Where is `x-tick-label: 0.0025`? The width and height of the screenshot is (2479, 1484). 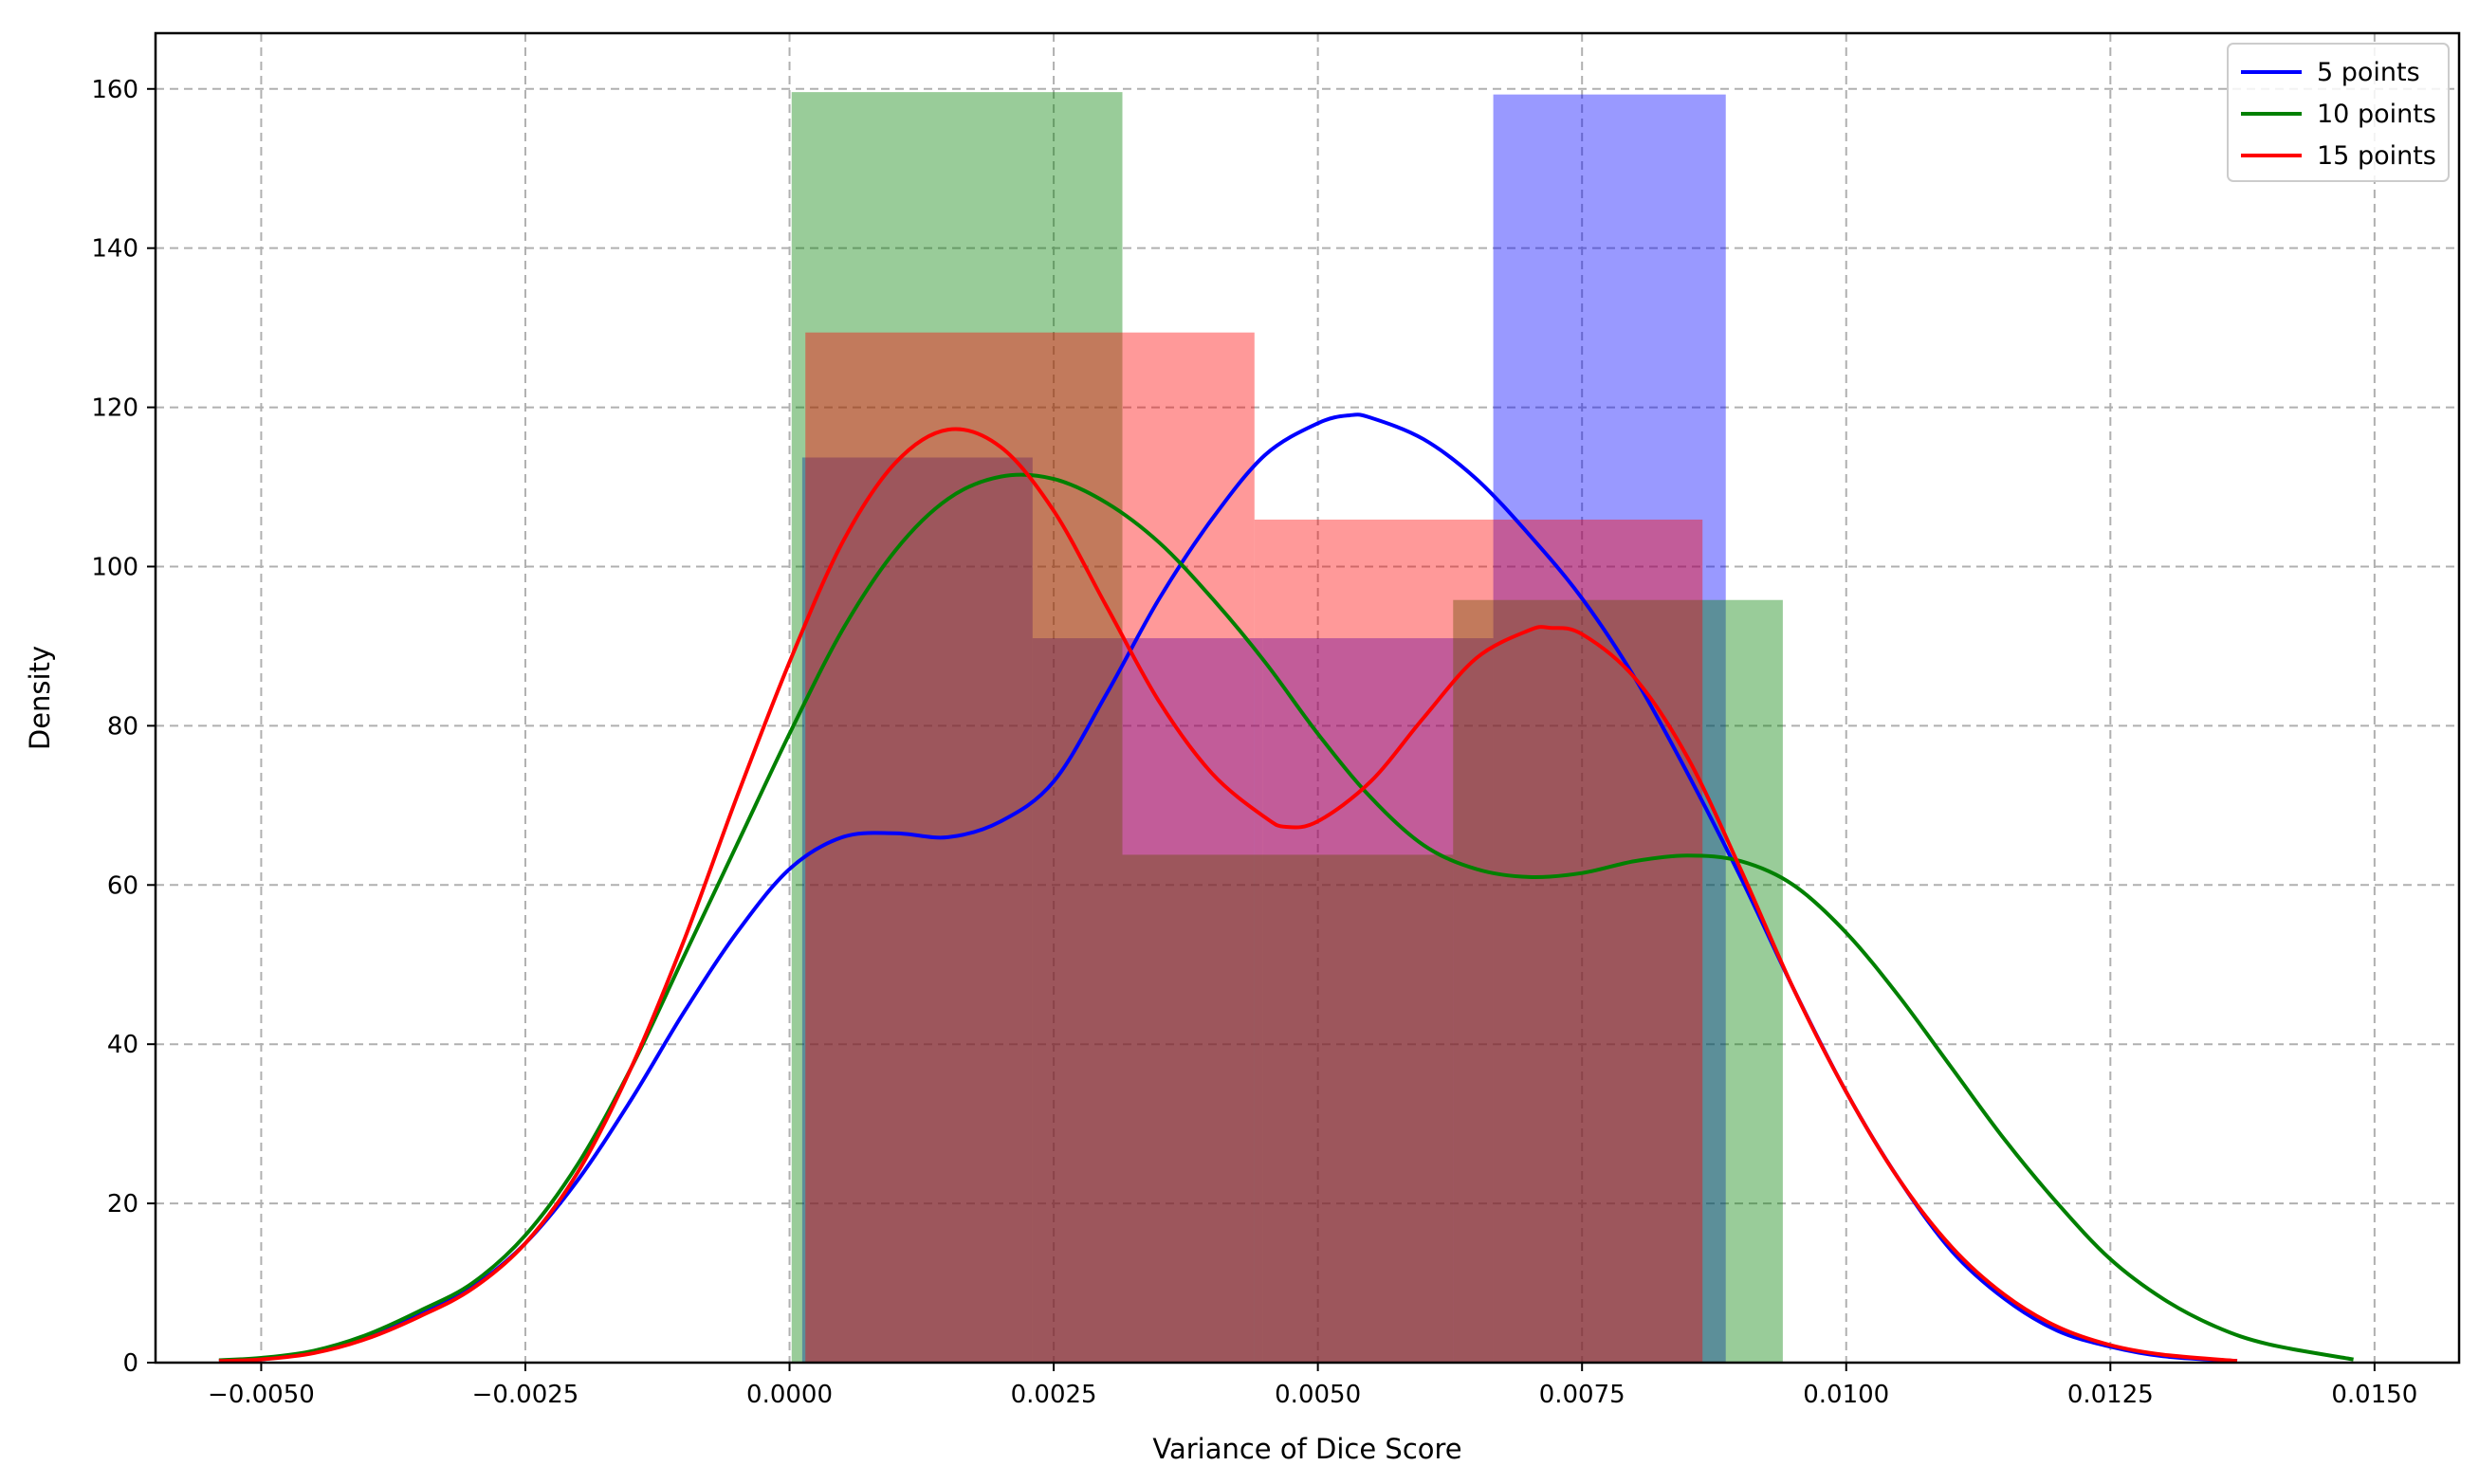 x-tick-label: 0.0025 is located at coordinates (1054, 1395).